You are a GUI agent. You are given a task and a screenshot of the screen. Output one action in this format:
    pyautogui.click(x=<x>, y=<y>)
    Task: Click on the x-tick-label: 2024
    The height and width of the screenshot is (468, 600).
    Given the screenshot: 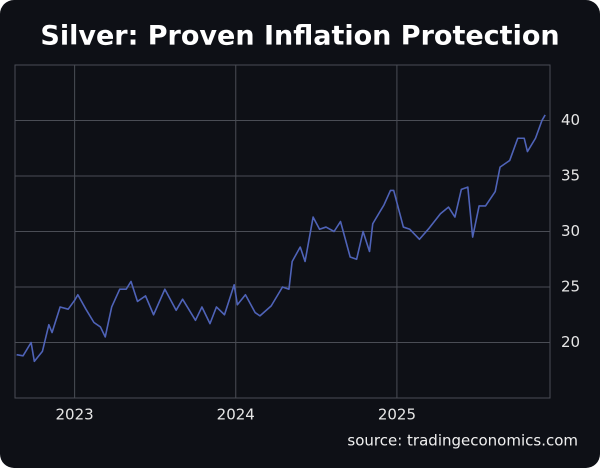 What is the action you would take?
    pyautogui.click(x=236, y=415)
    